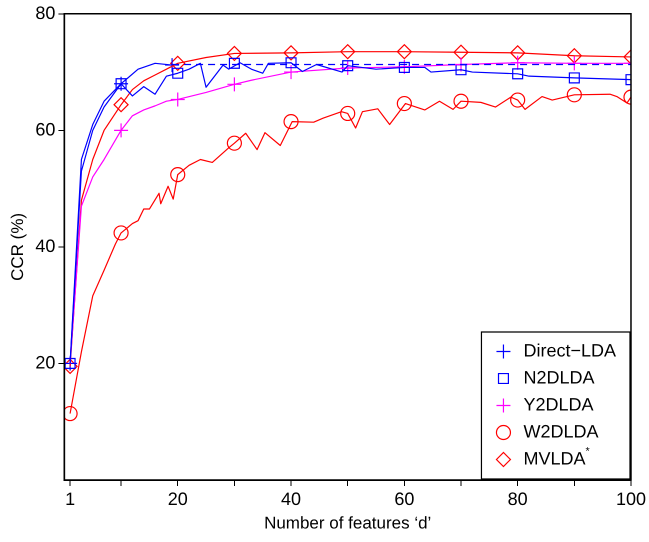 Image resolution: width=649 pixels, height=542 pixels. I want to click on legend-label: Y2DLDA, so click(558, 404).